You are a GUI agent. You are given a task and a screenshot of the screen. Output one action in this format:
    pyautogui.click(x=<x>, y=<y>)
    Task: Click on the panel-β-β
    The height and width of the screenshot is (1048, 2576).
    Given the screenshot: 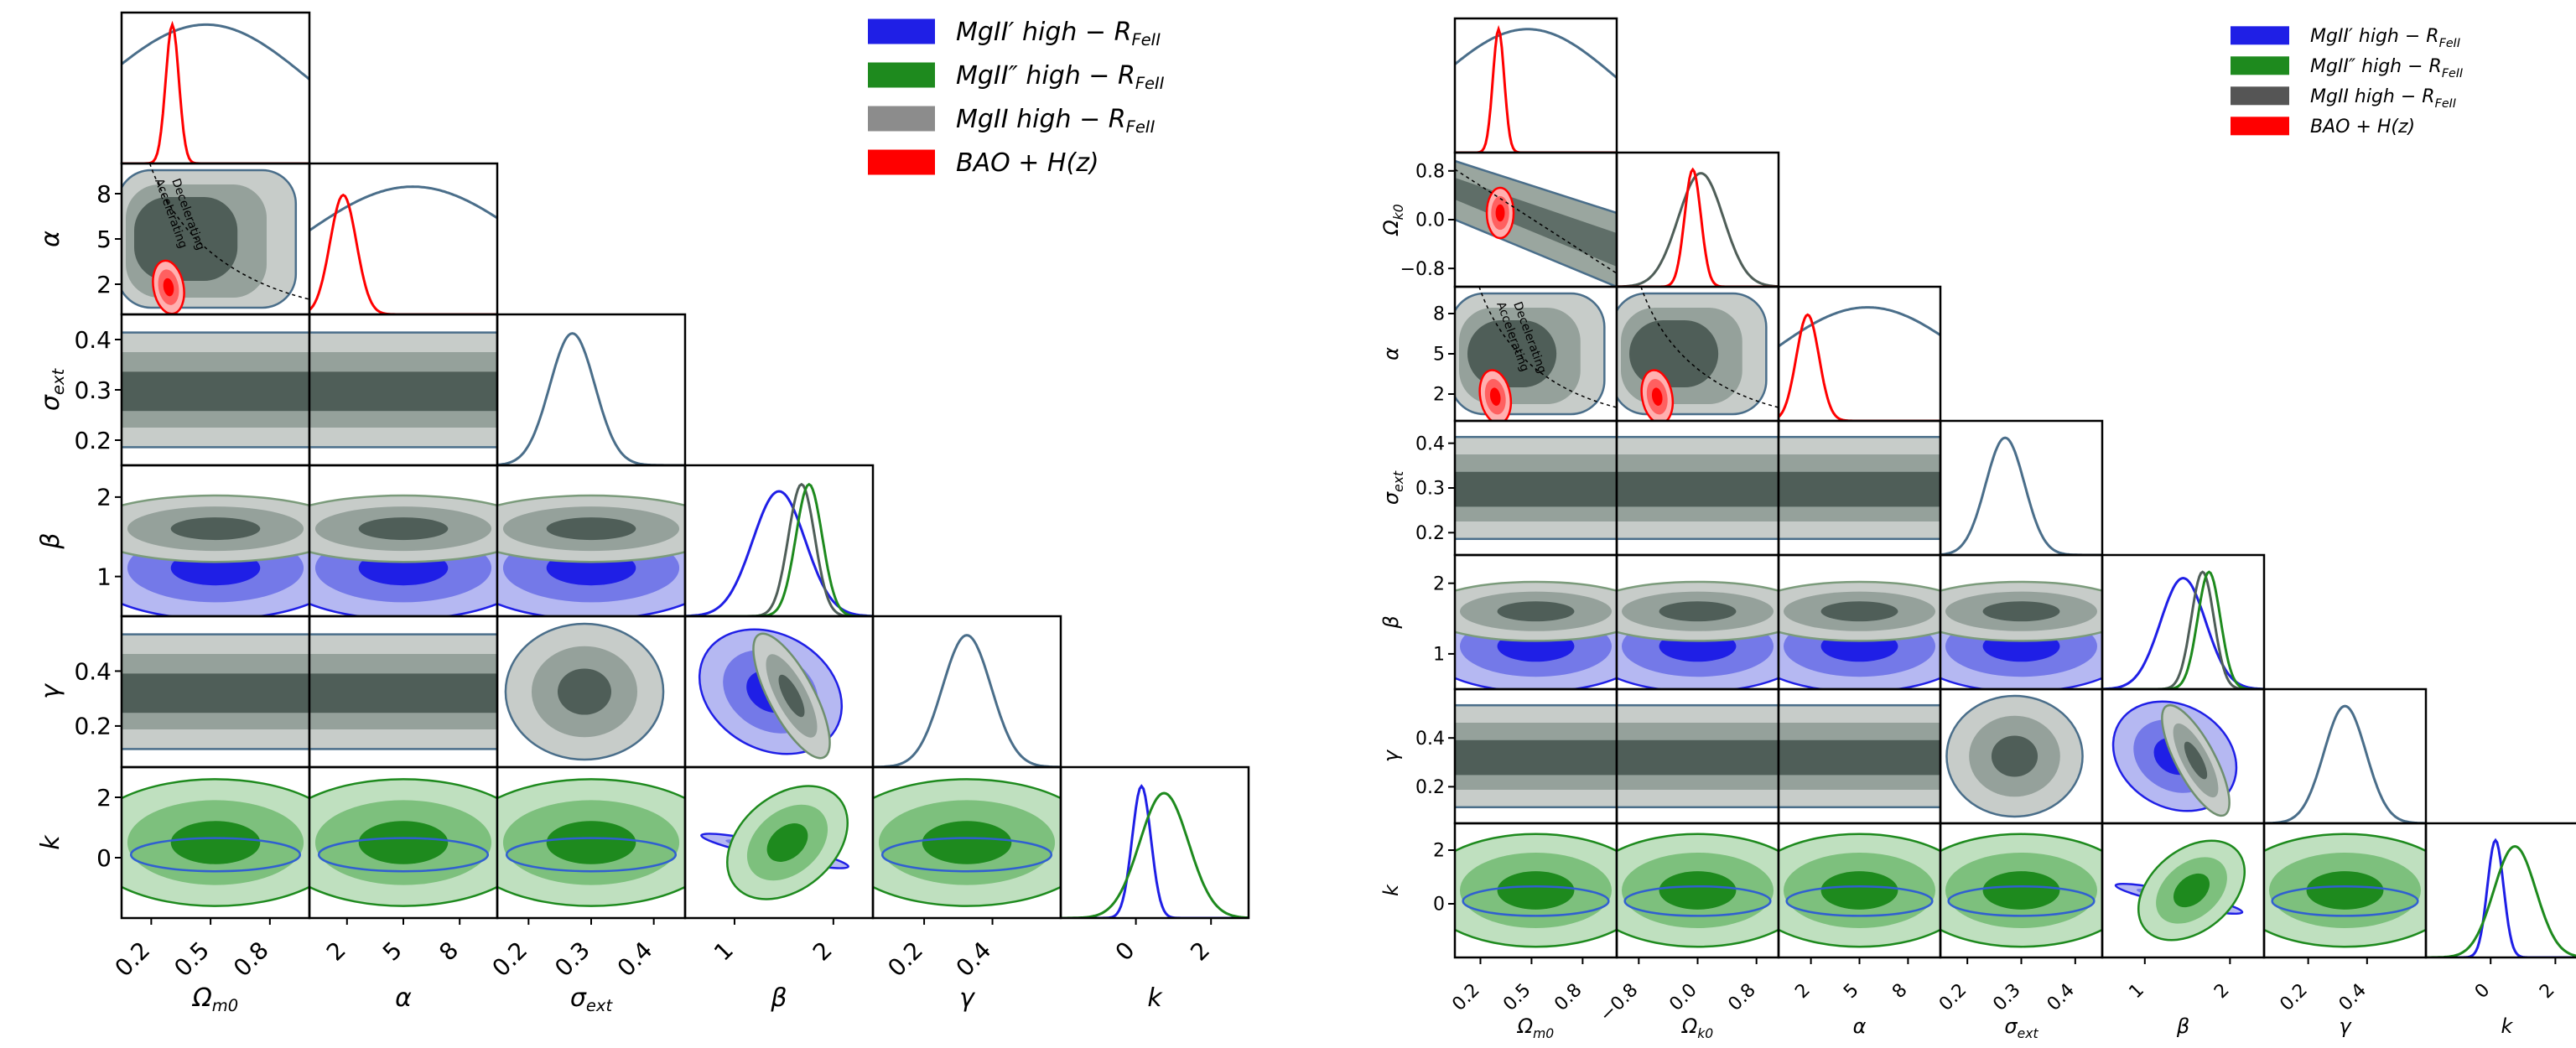 What is the action you would take?
    pyautogui.click(x=779, y=541)
    